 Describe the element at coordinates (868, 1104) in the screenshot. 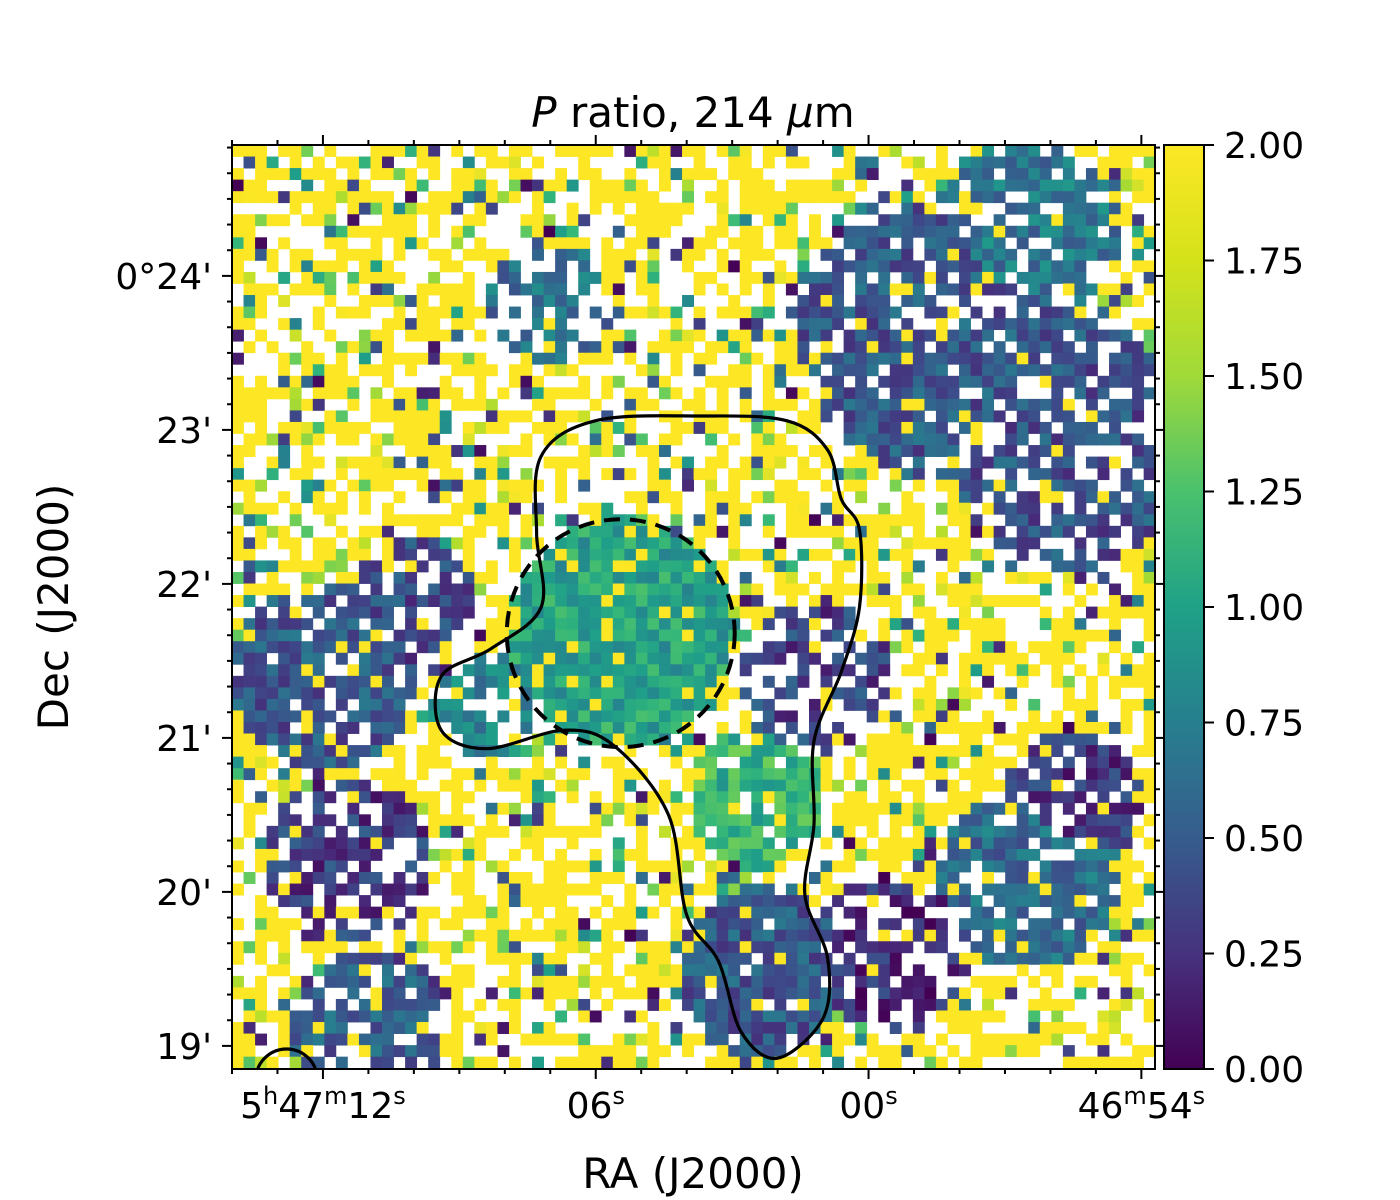

I see `x-tick-label: 00s` at that location.